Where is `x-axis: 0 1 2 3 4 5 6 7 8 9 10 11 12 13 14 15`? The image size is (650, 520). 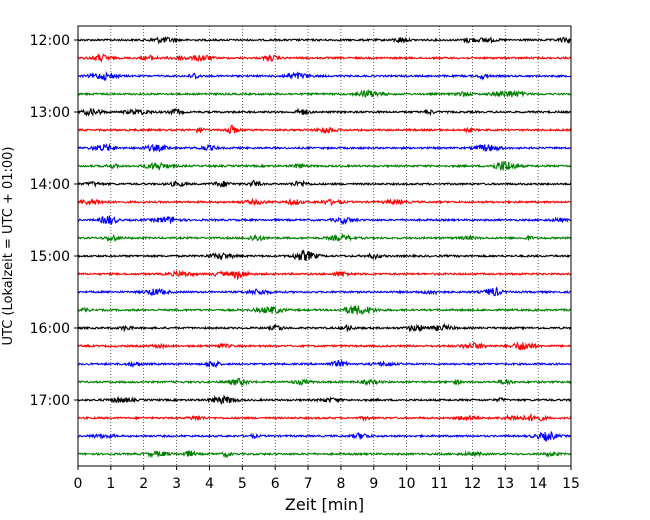 x-axis: 0 1 2 3 4 5 6 7 8 9 10 11 12 13 14 15 is located at coordinates (327, 479).